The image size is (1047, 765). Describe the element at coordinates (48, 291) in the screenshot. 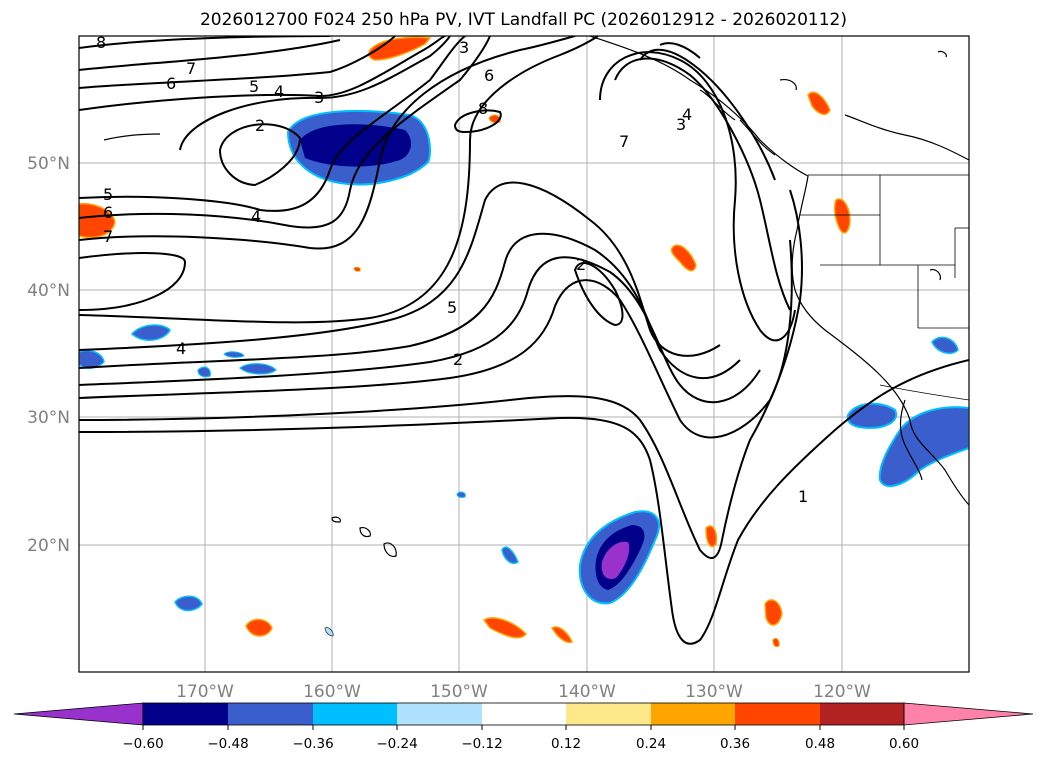

I see `lat-tick-label: 40°N` at that location.